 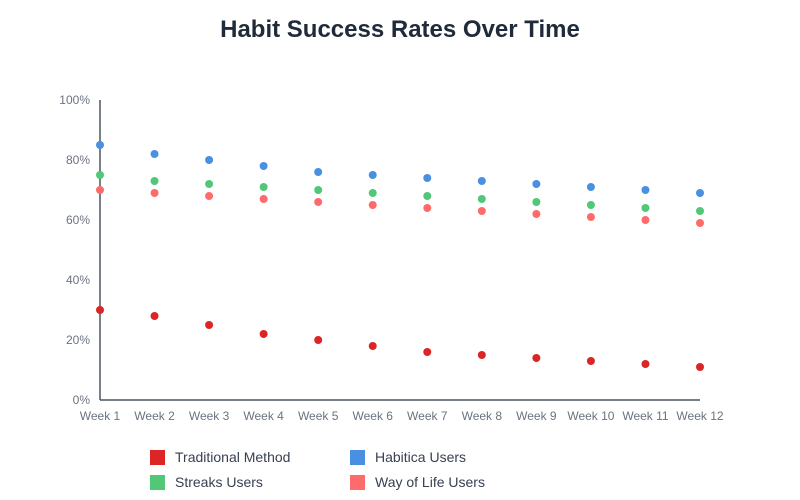 What do you see at coordinates (154, 416) in the screenshot?
I see `x-tick-label: Week 2` at bounding box center [154, 416].